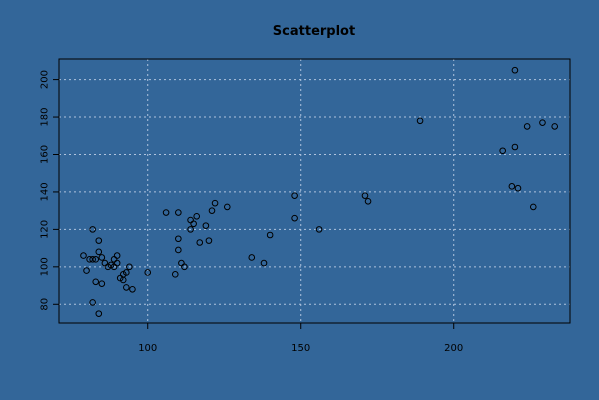  Describe the element at coordinates (147, 348) in the screenshot. I see `x-tick-label-0: 100` at that location.